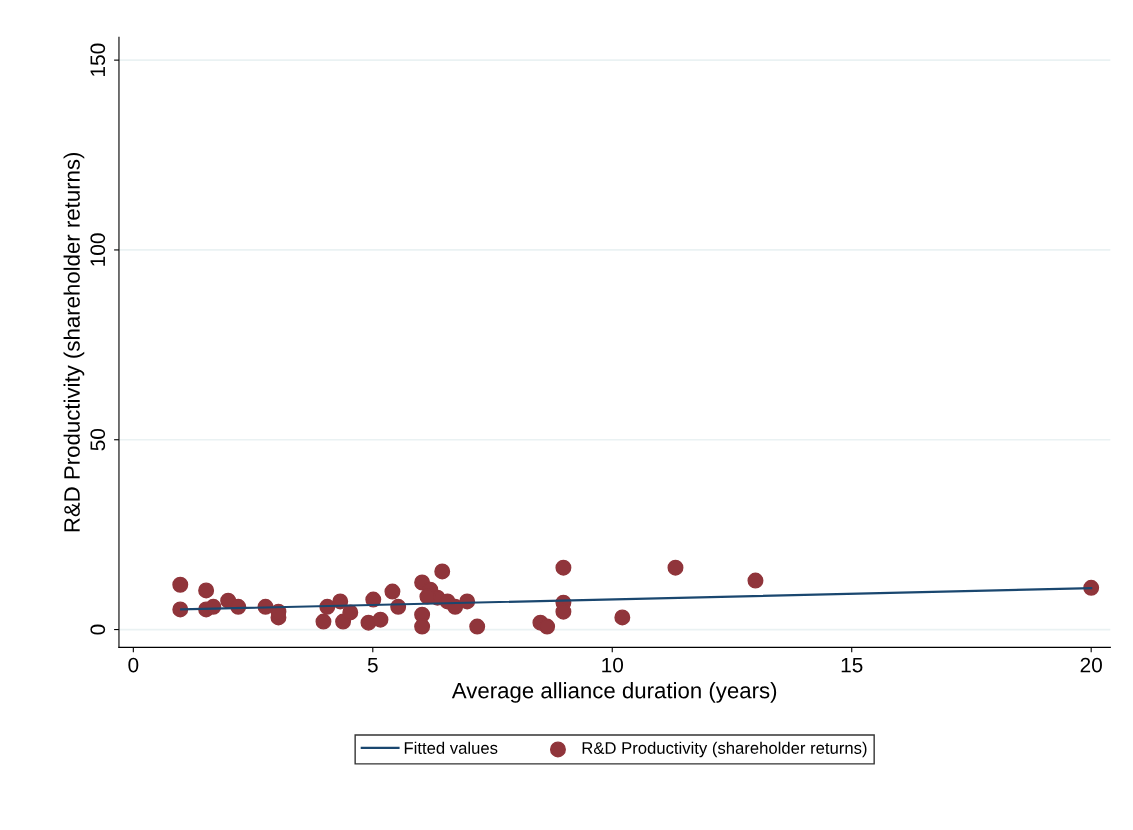 The height and width of the screenshot is (830, 1133). What do you see at coordinates (1091, 665) in the screenshot?
I see `x-tick-label: 20` at bounding box center [1091, 665].